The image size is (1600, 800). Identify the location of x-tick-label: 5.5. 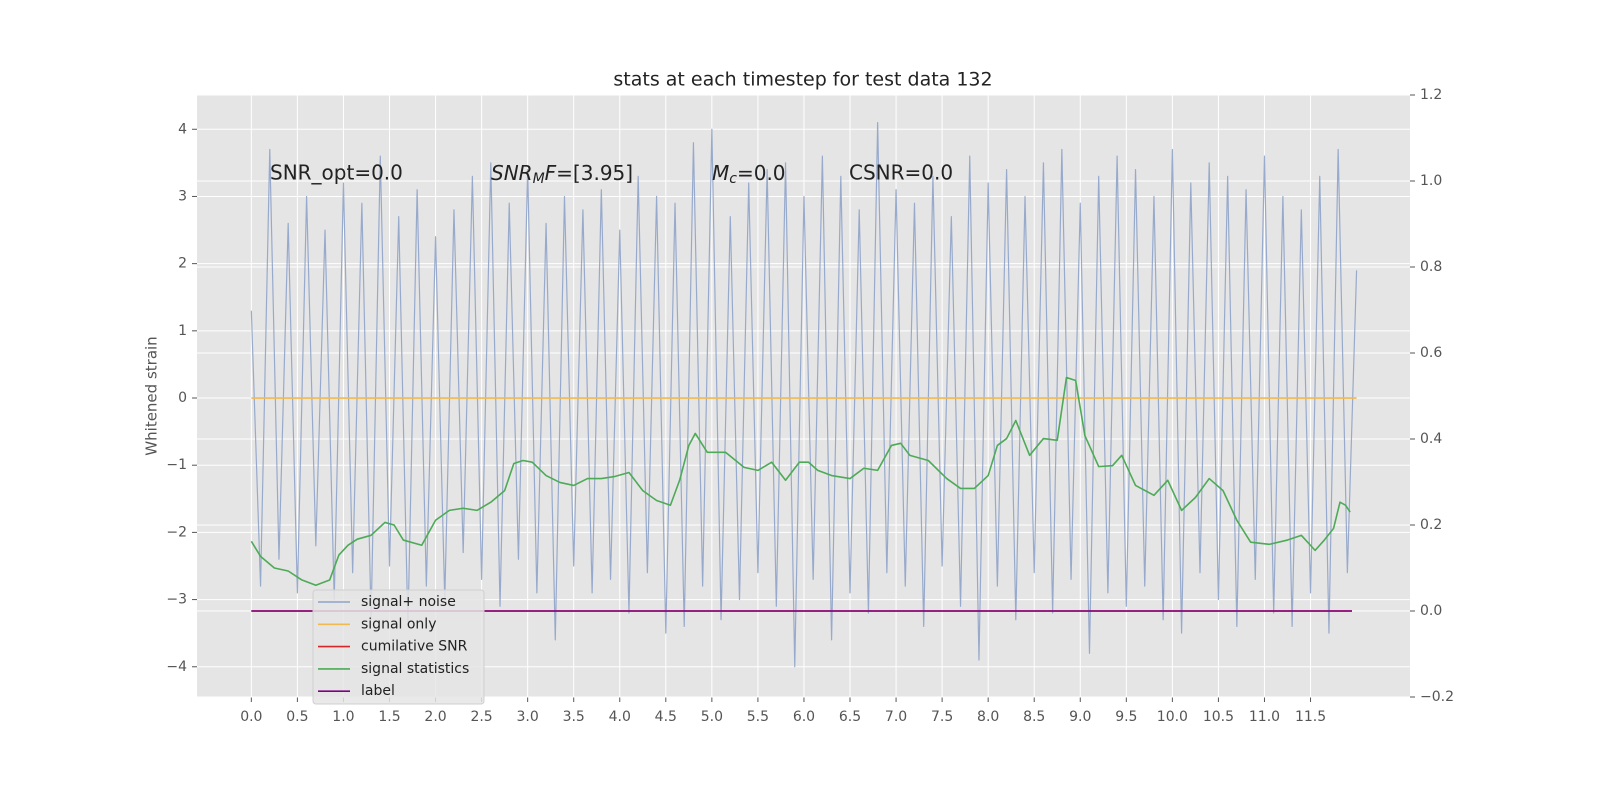
(758, 717).